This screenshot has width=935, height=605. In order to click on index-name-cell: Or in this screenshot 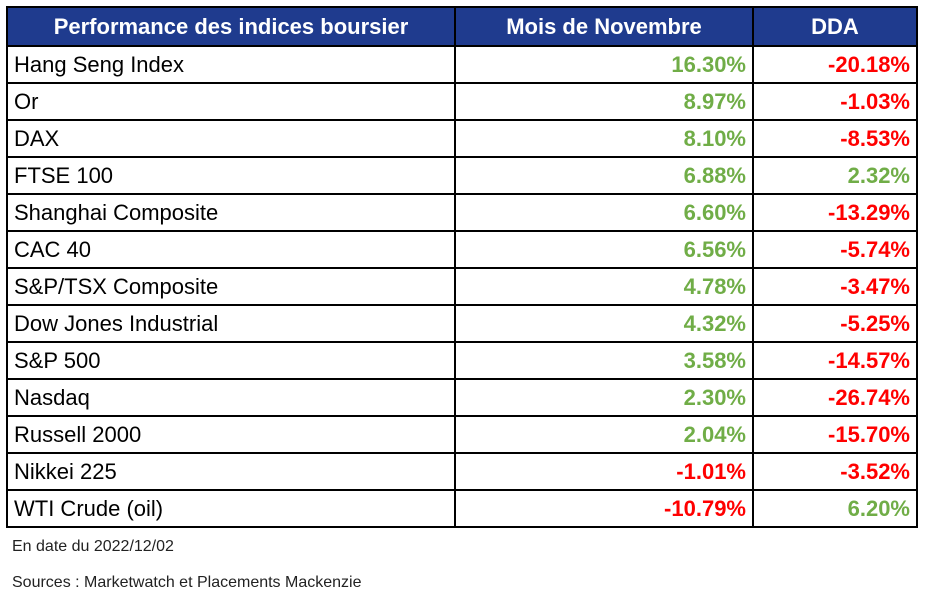, I will do `click(231, 101)`.